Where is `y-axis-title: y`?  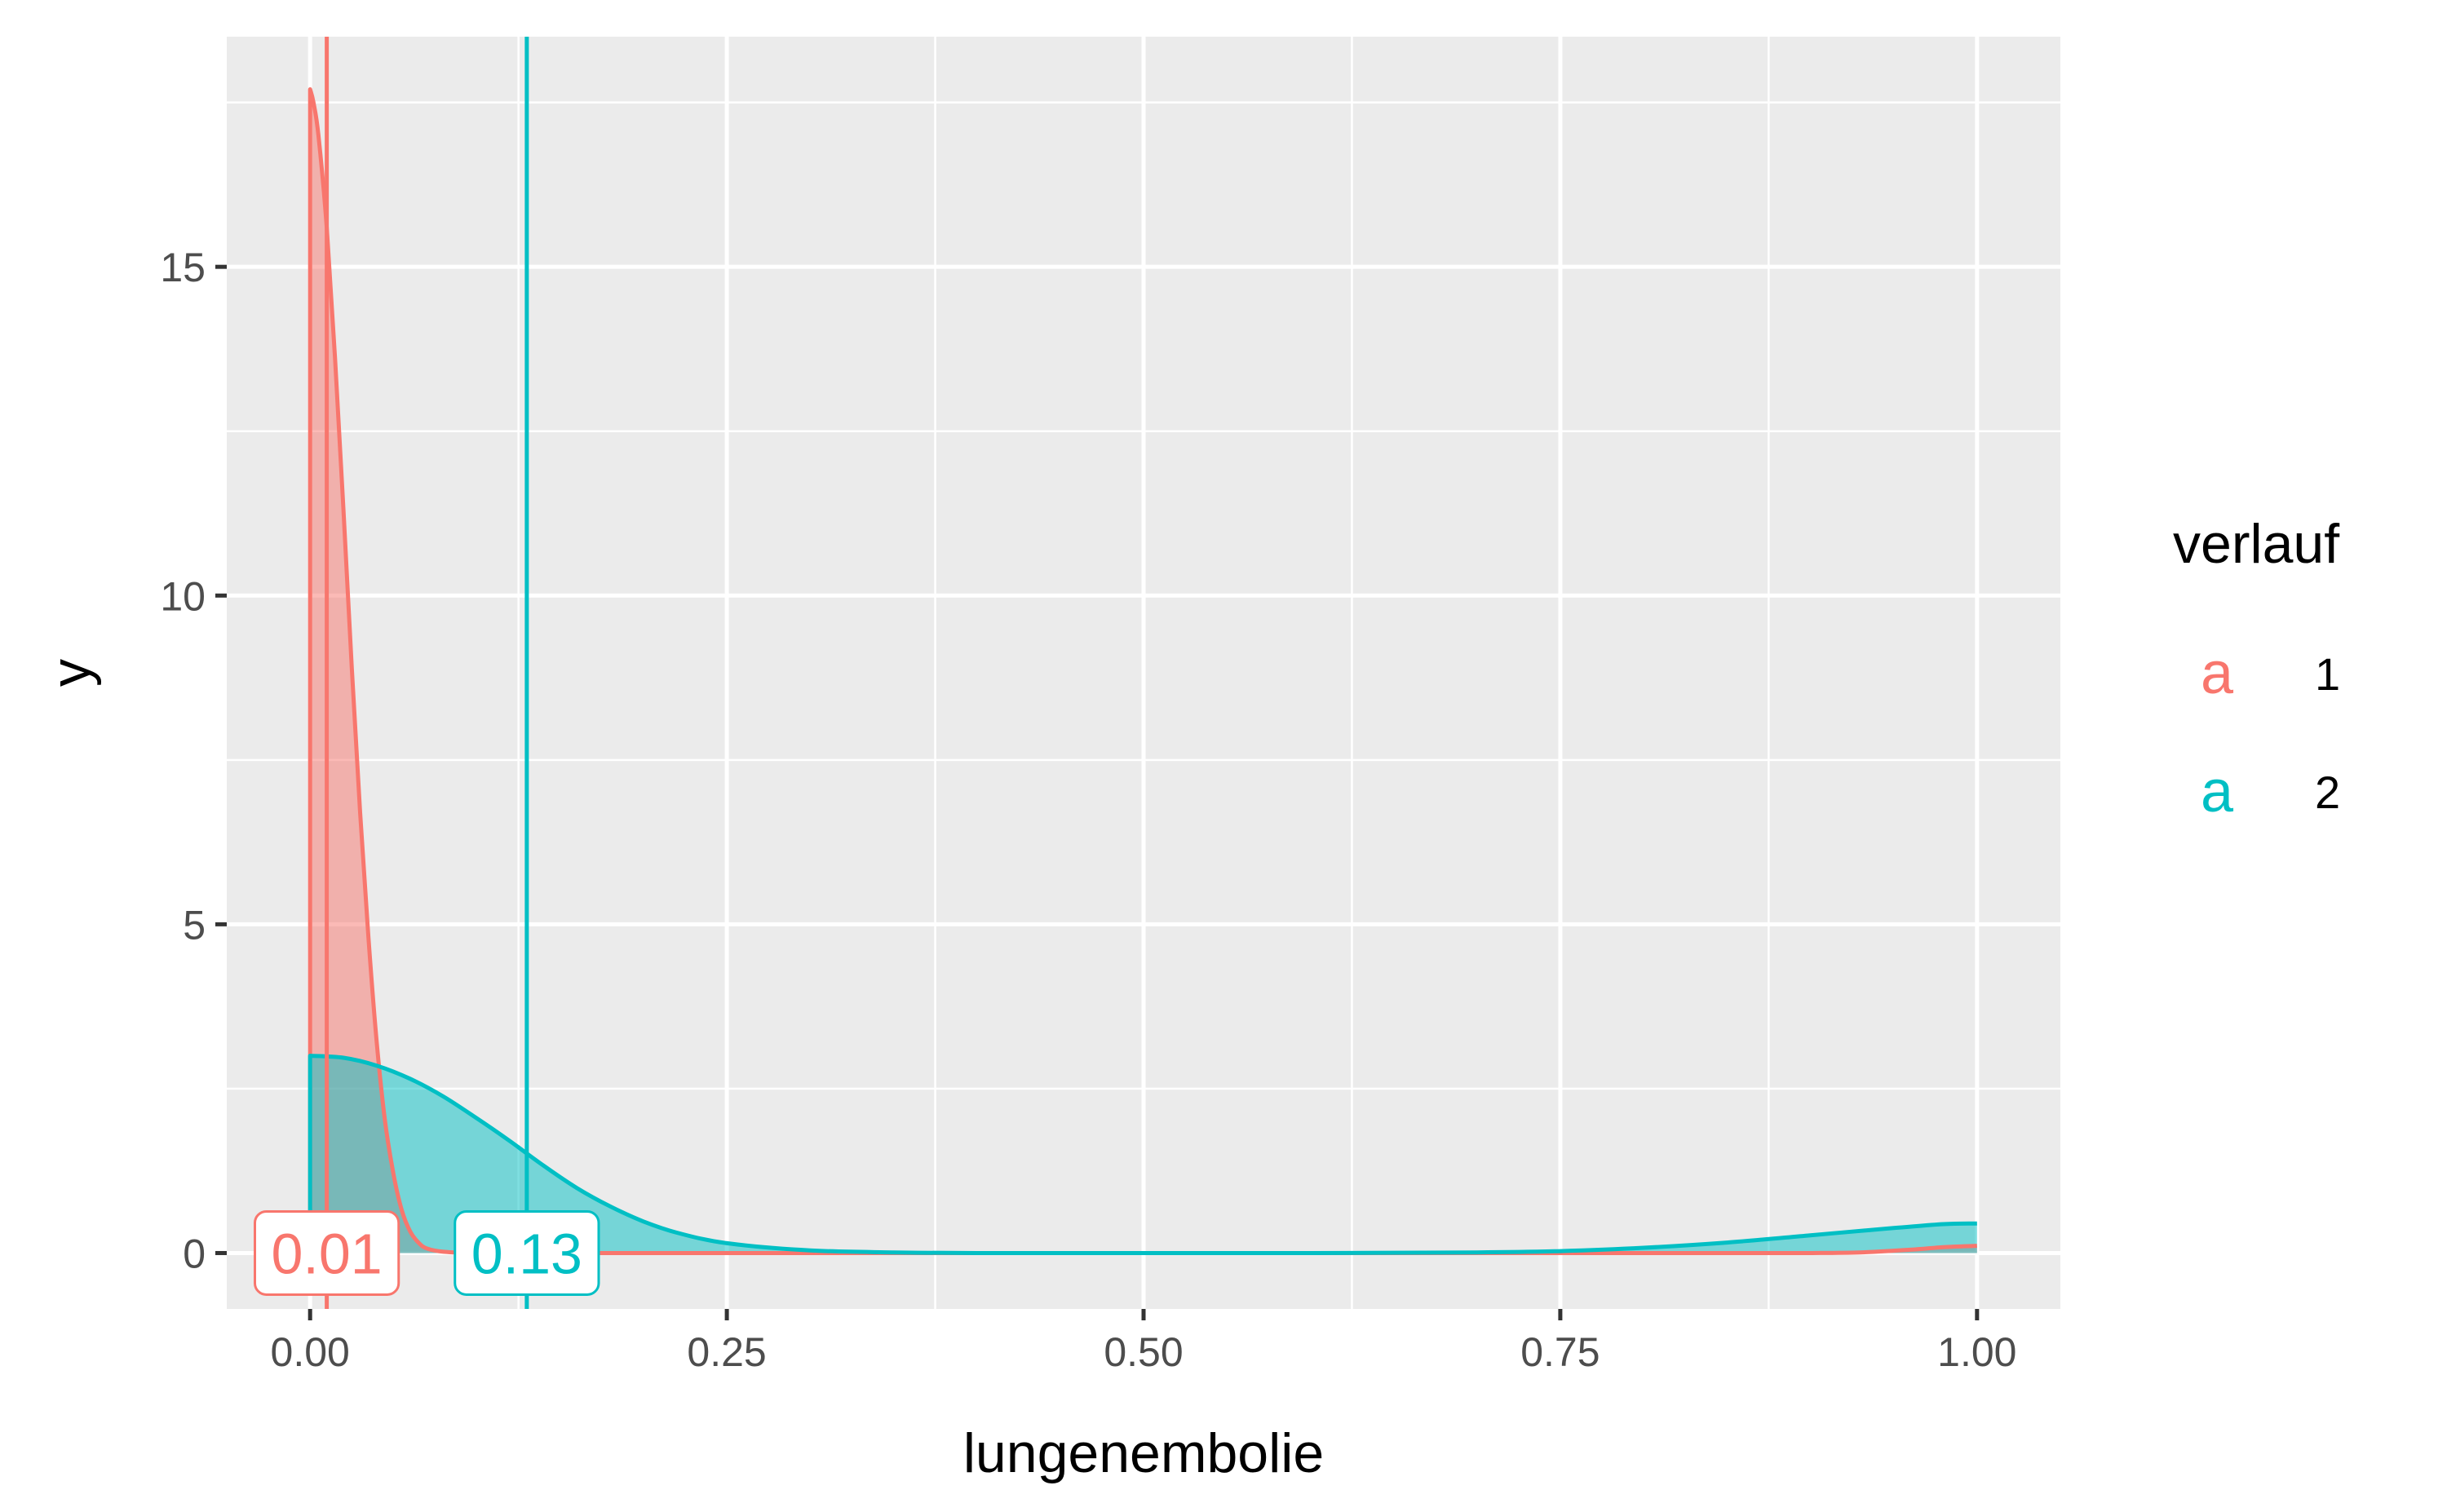
y-axis-title: y is located at coordinates (71, 673).